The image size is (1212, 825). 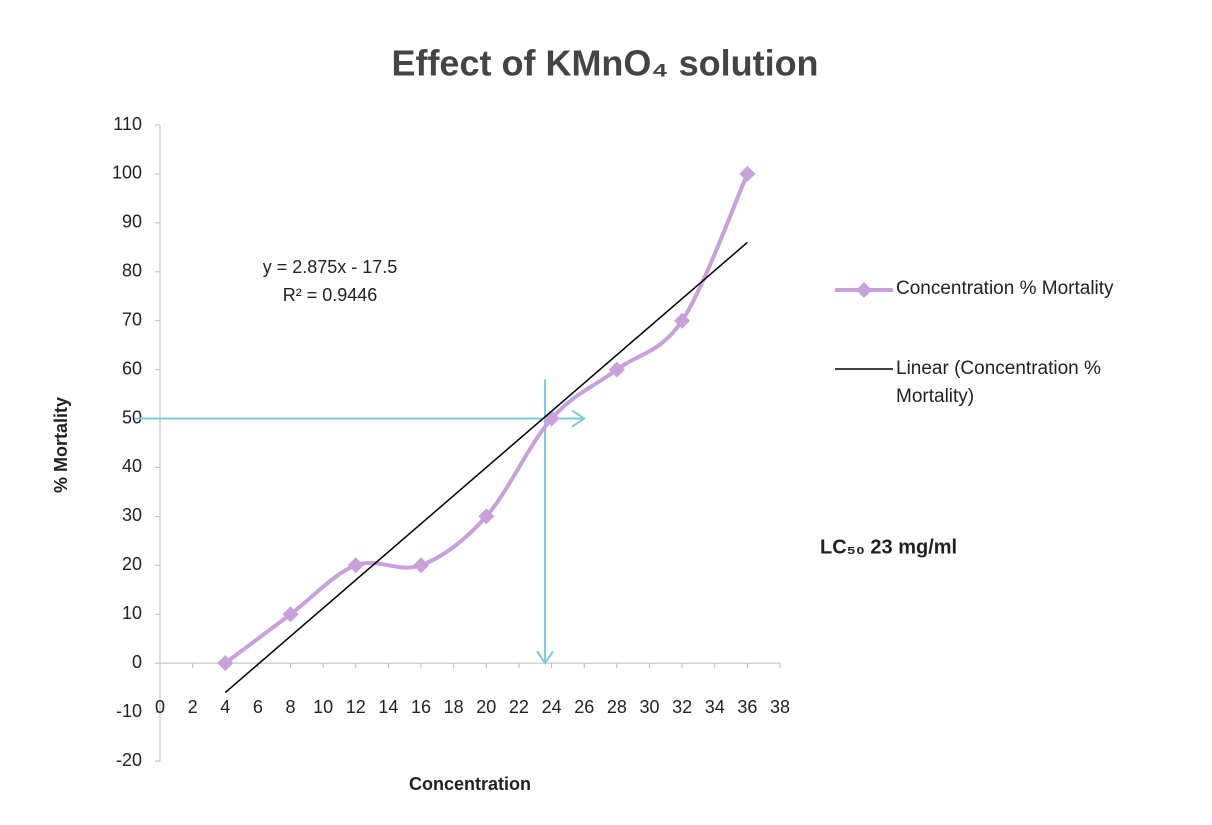 I want to click on x-tick-label: 28, so click(x=617, y=707).